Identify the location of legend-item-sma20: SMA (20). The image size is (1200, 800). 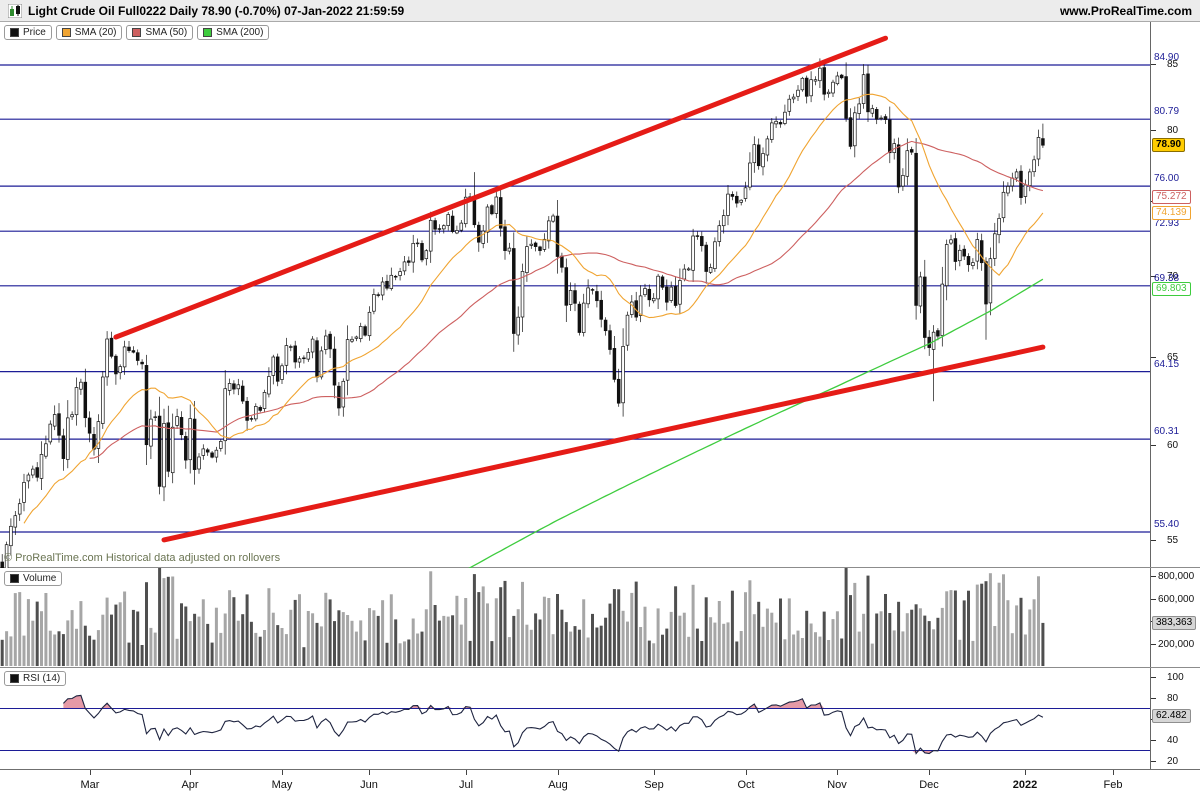
(89, 32).